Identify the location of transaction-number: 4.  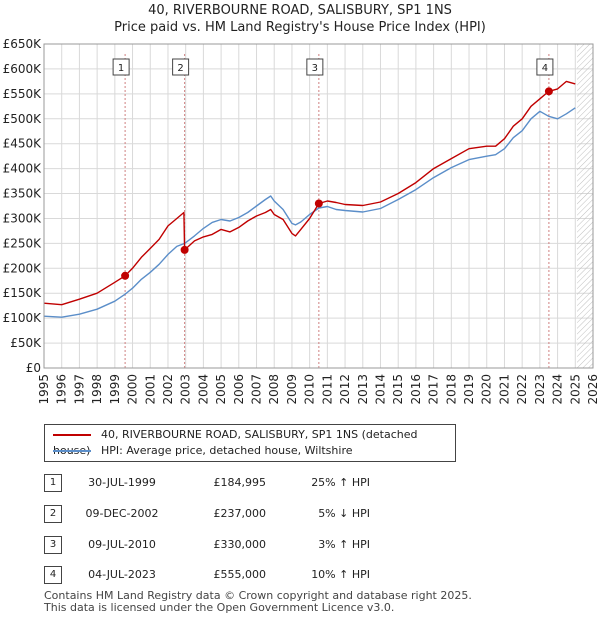
(53, 575).